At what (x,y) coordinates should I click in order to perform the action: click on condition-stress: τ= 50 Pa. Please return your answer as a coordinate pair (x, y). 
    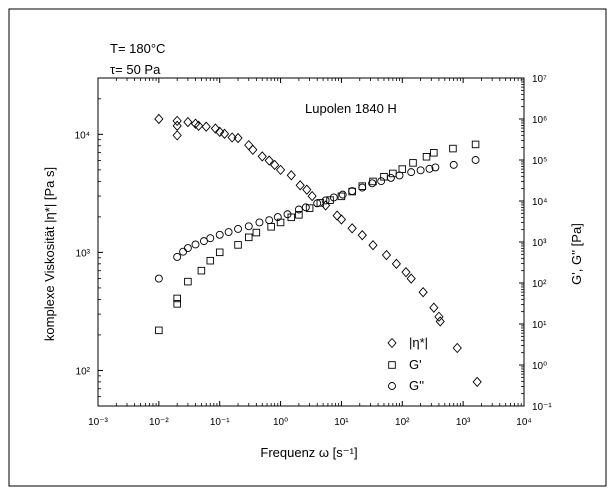
    Looking at the image, I should click on (135, 69).